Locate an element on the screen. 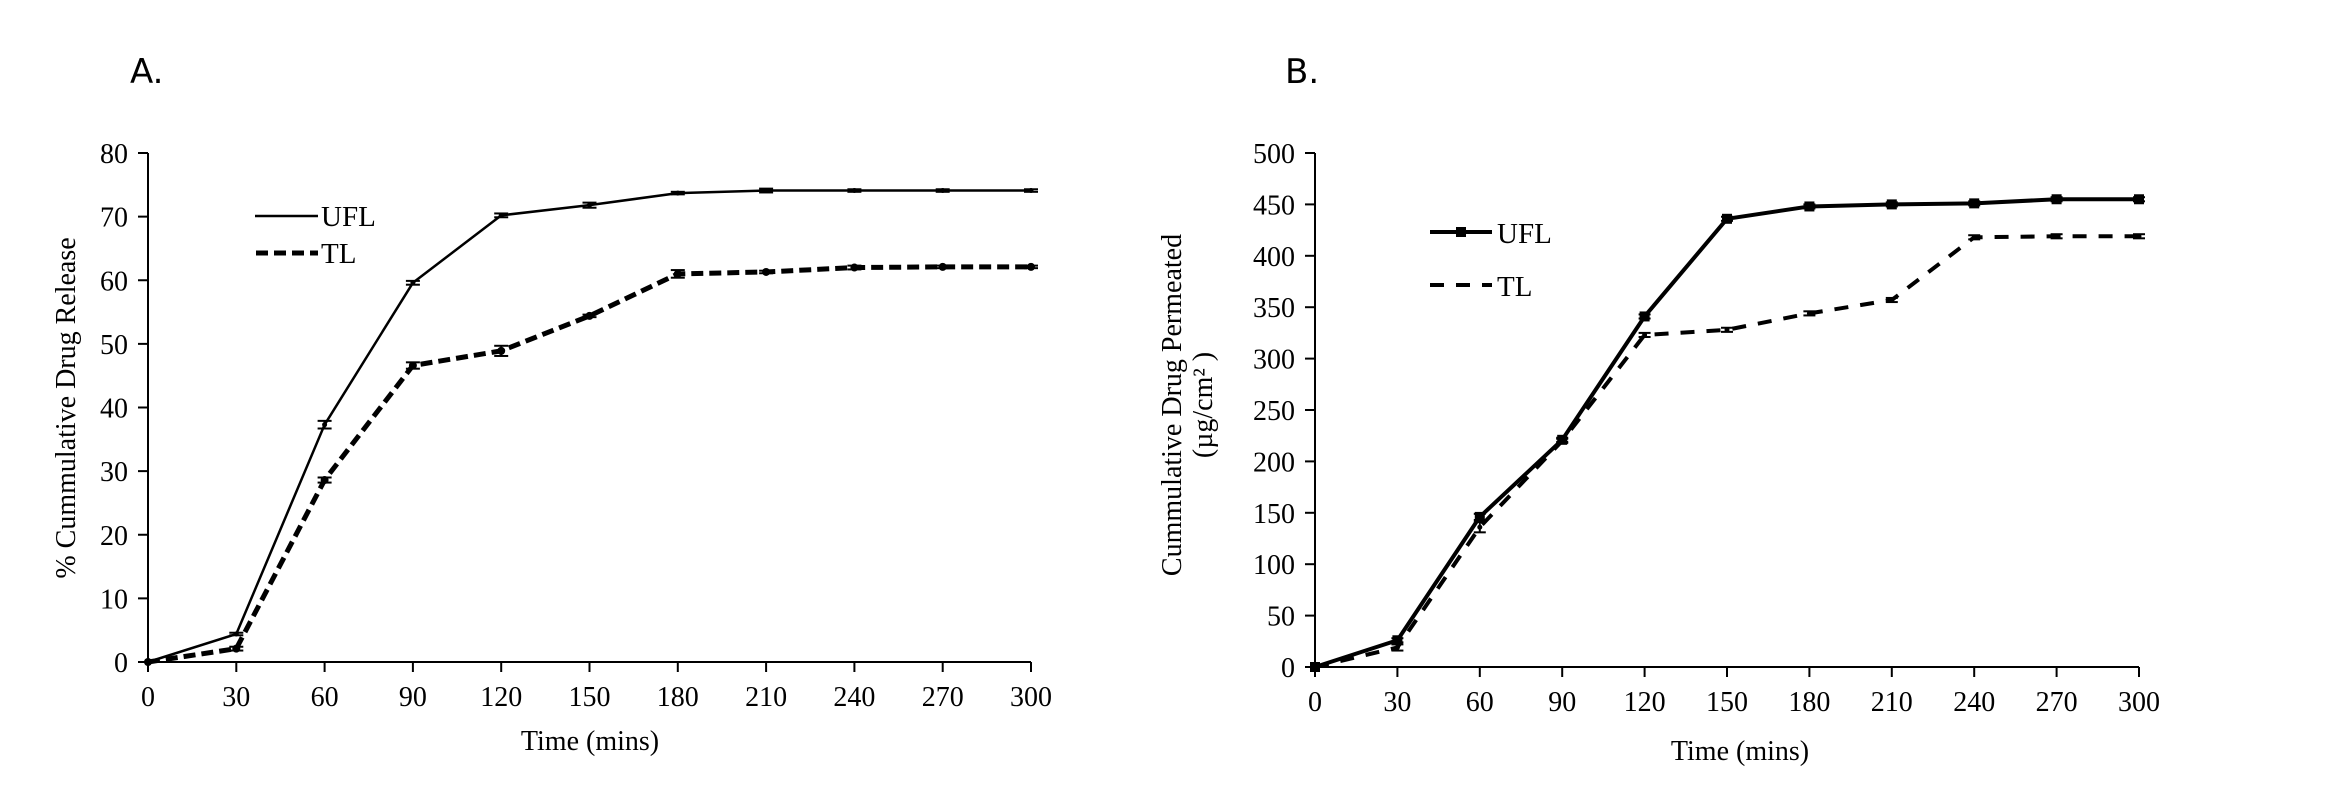 The image size is (2341, 785). panel-a-legend: UFL TL is located at coordinates (315, 235).